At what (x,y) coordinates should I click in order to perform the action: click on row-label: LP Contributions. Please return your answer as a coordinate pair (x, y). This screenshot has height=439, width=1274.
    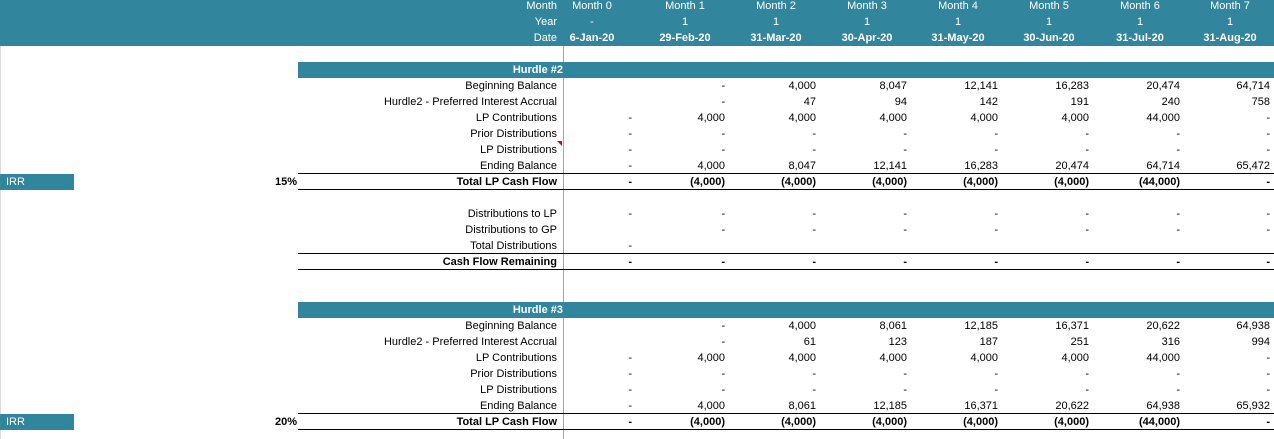
    Looking at the image, I should click on (516, 118).